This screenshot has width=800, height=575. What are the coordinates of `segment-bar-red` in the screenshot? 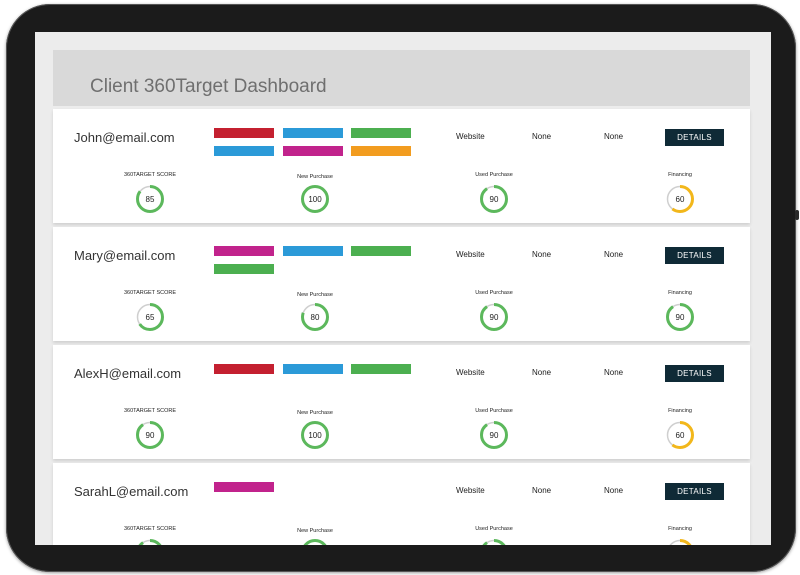 It's located at (244, 133).